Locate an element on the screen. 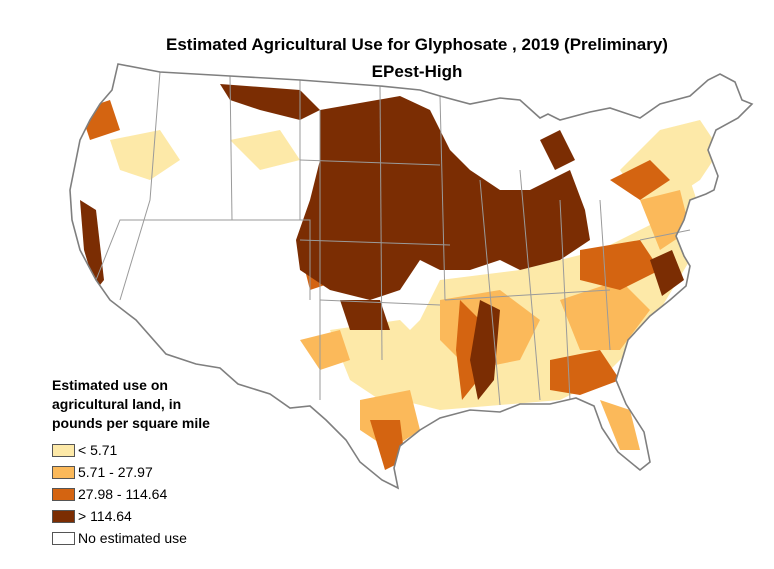  legend-title-line: Estimated use on is located at coordinates (110, 385).